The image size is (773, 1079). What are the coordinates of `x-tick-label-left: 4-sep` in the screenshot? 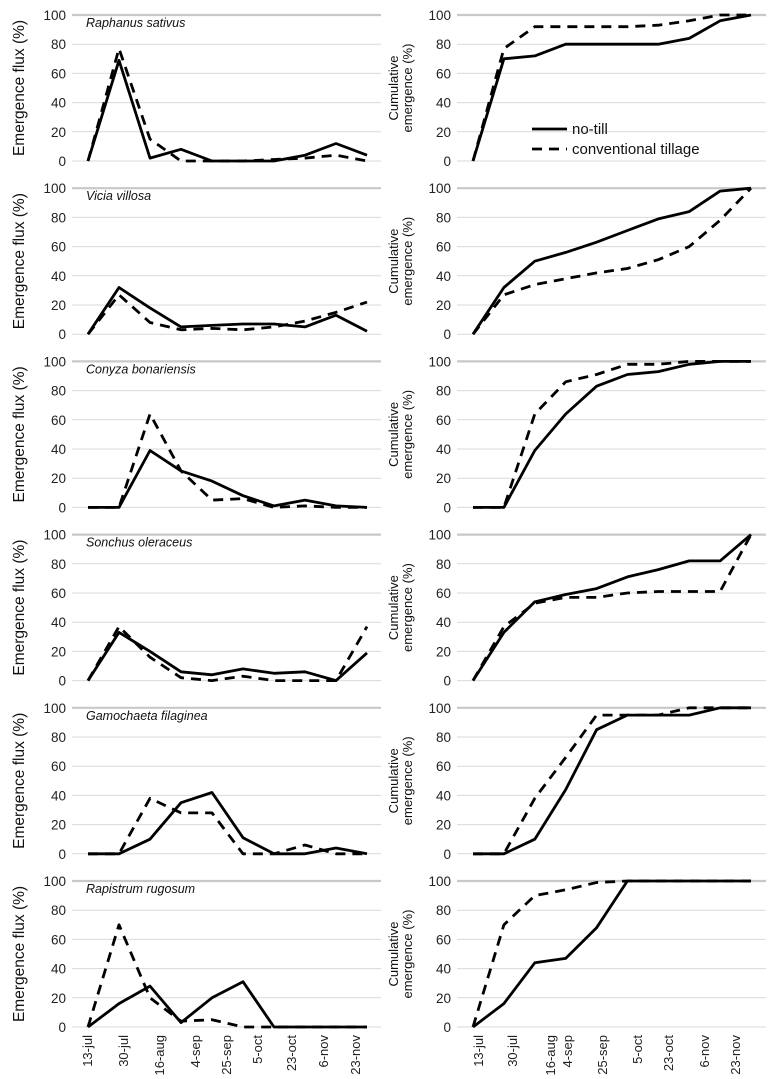 It's located at (195, 1051).